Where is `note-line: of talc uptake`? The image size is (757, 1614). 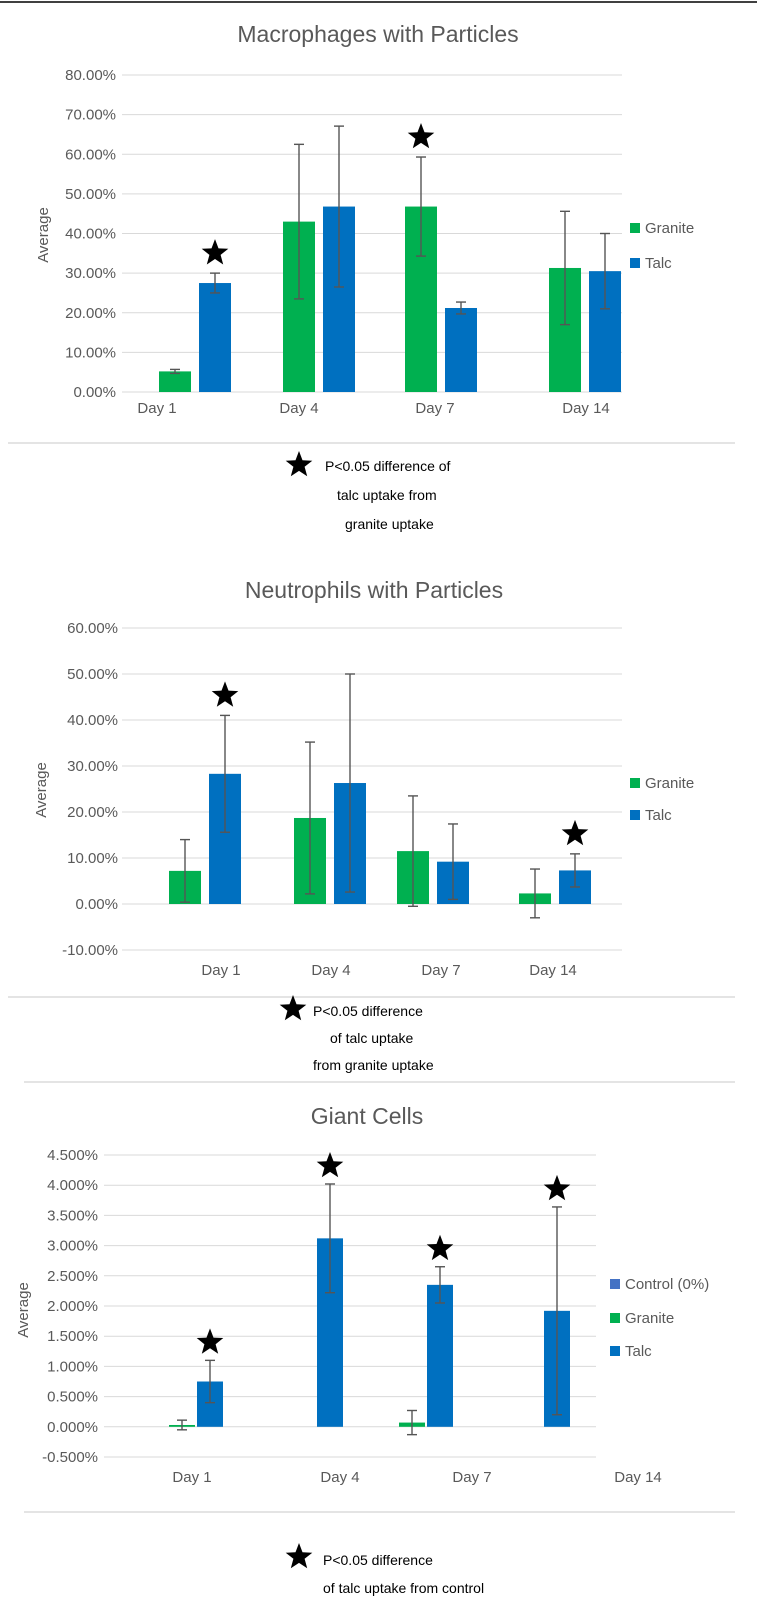 note-line: of talc uptake is located at coordinates (371, 1038).